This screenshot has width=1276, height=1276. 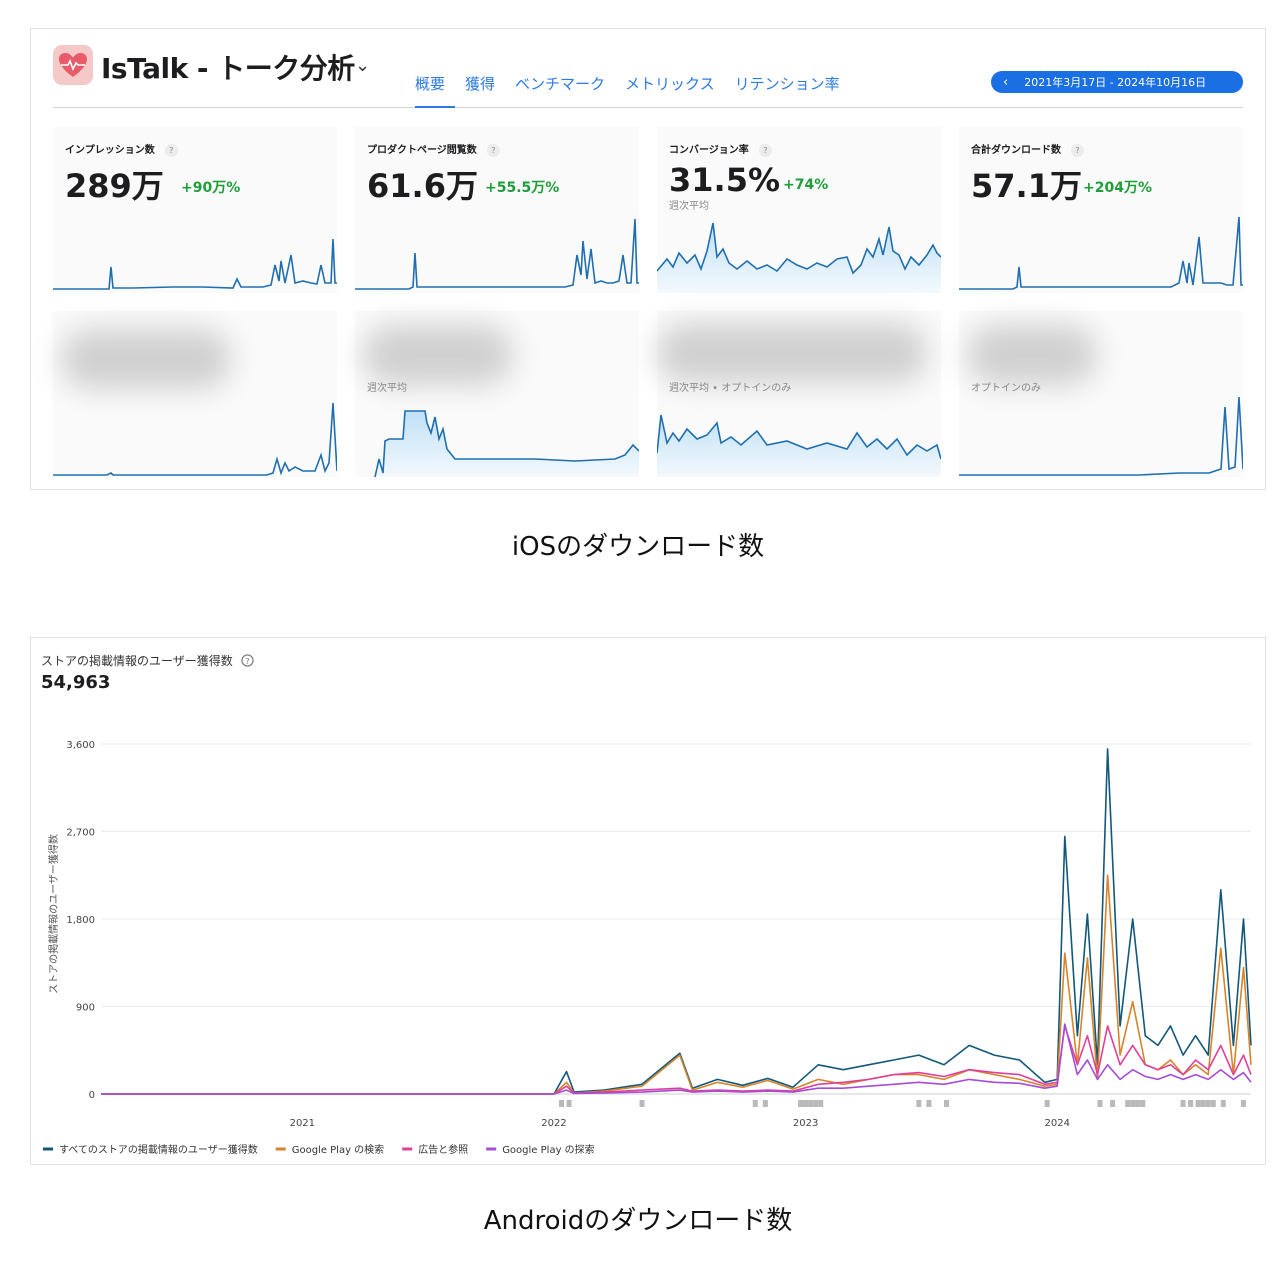 What do you see at coordinates (497, 394) in the screenshot?
I see `metric-card-blurred-2: 週次平均` at bounding box center [497, 394].